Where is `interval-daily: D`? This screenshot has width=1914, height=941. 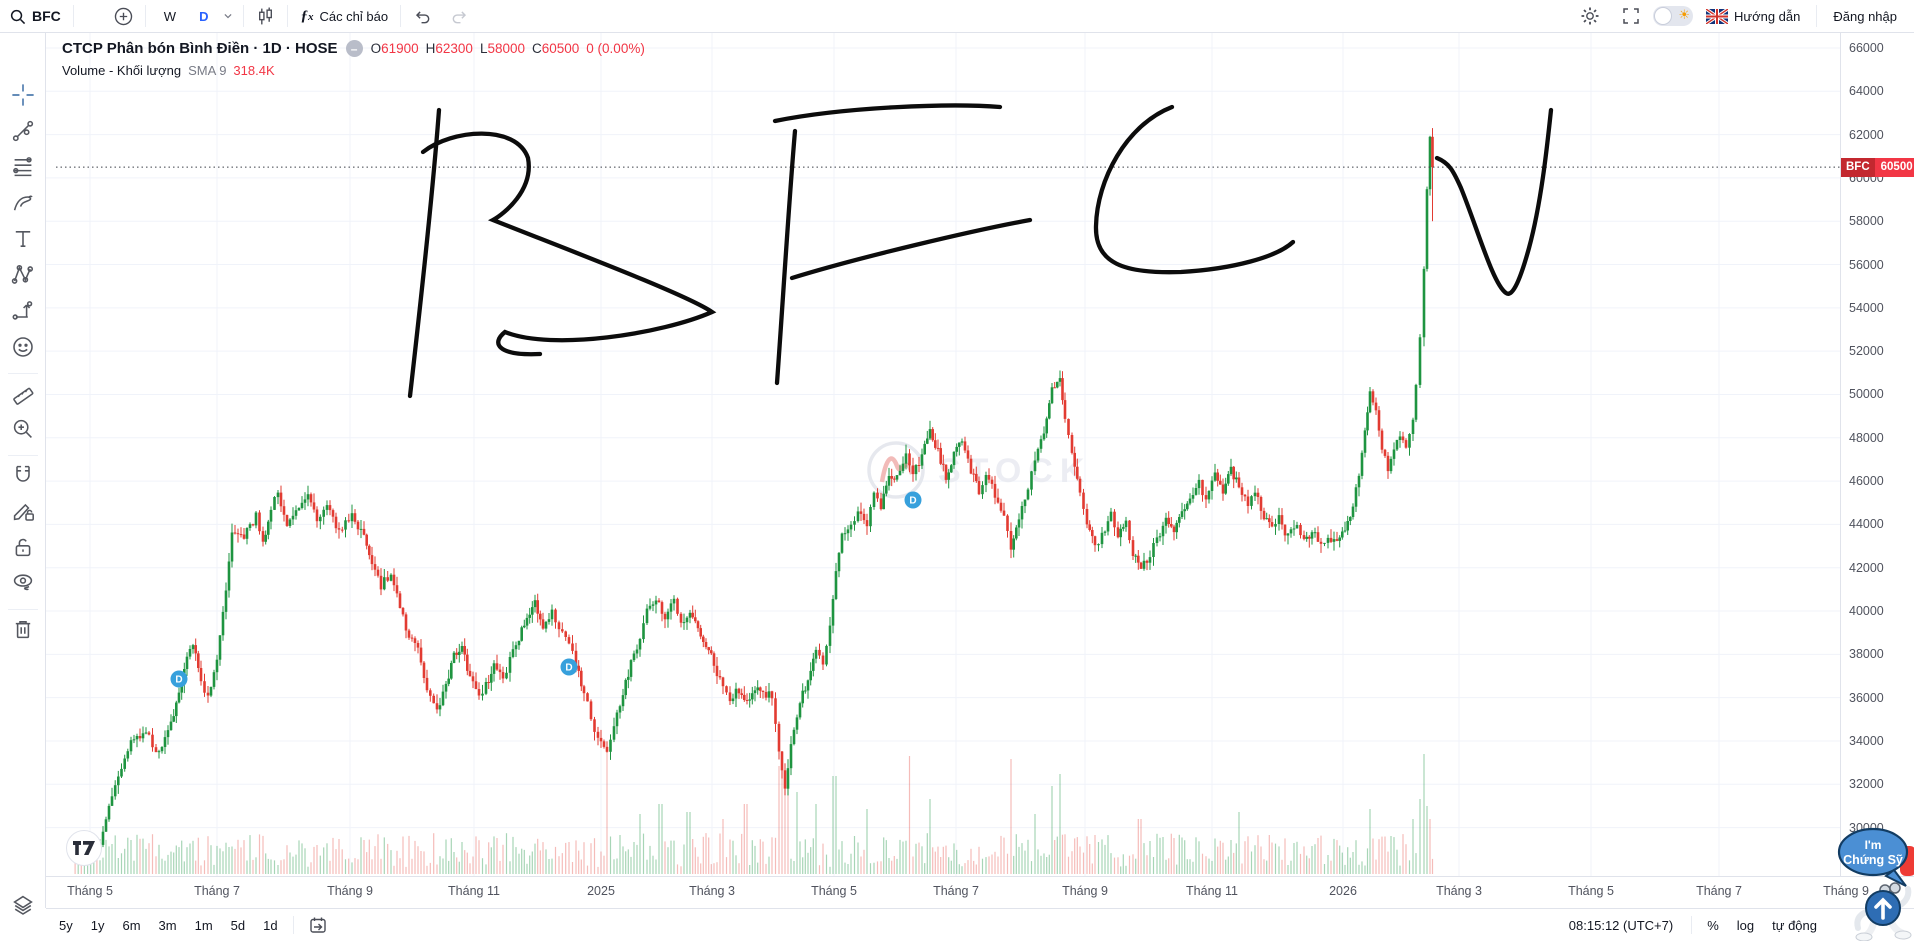
interval-daily: D is located at coordinates (204, 16).